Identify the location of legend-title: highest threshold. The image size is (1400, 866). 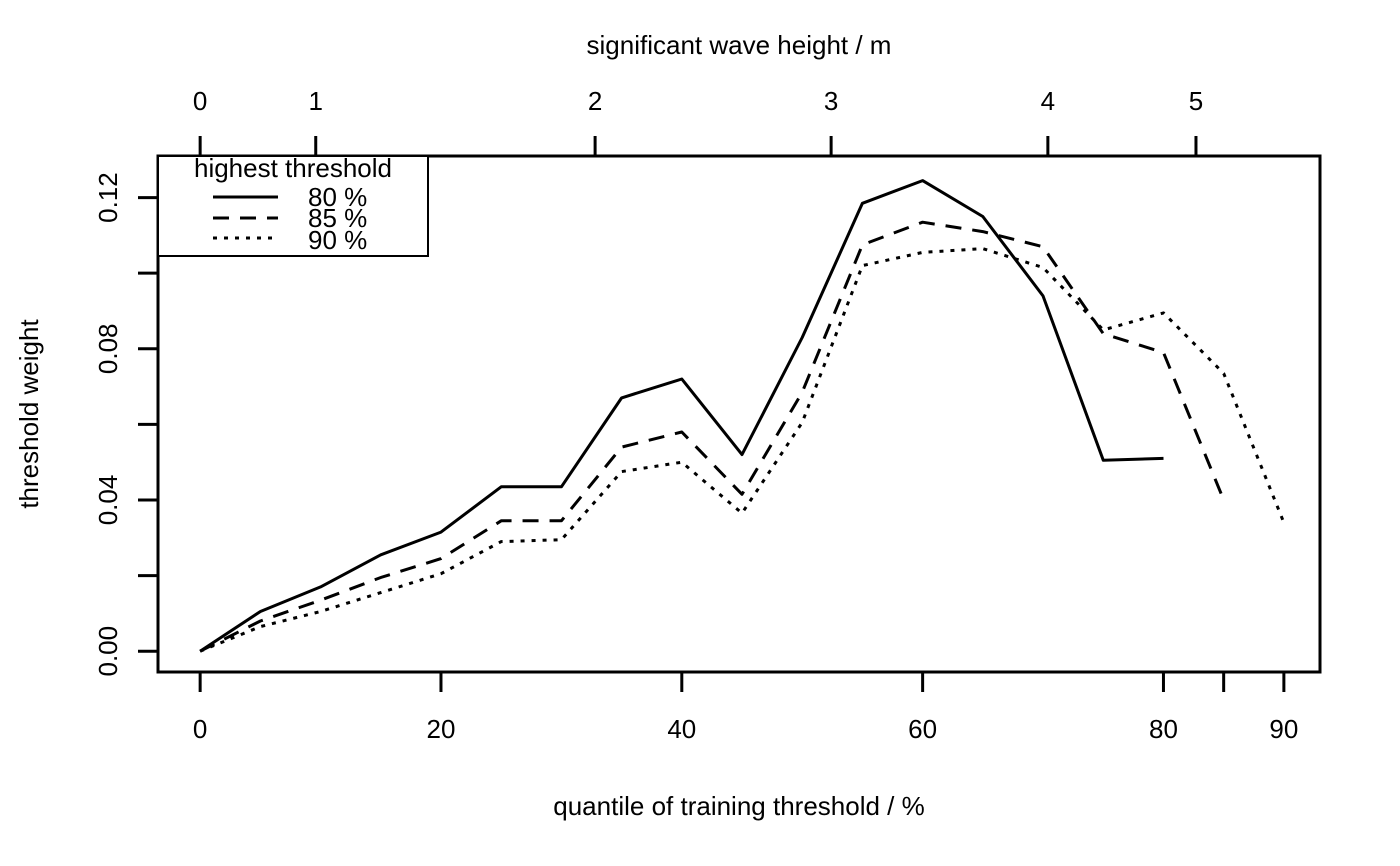
(293, 168).